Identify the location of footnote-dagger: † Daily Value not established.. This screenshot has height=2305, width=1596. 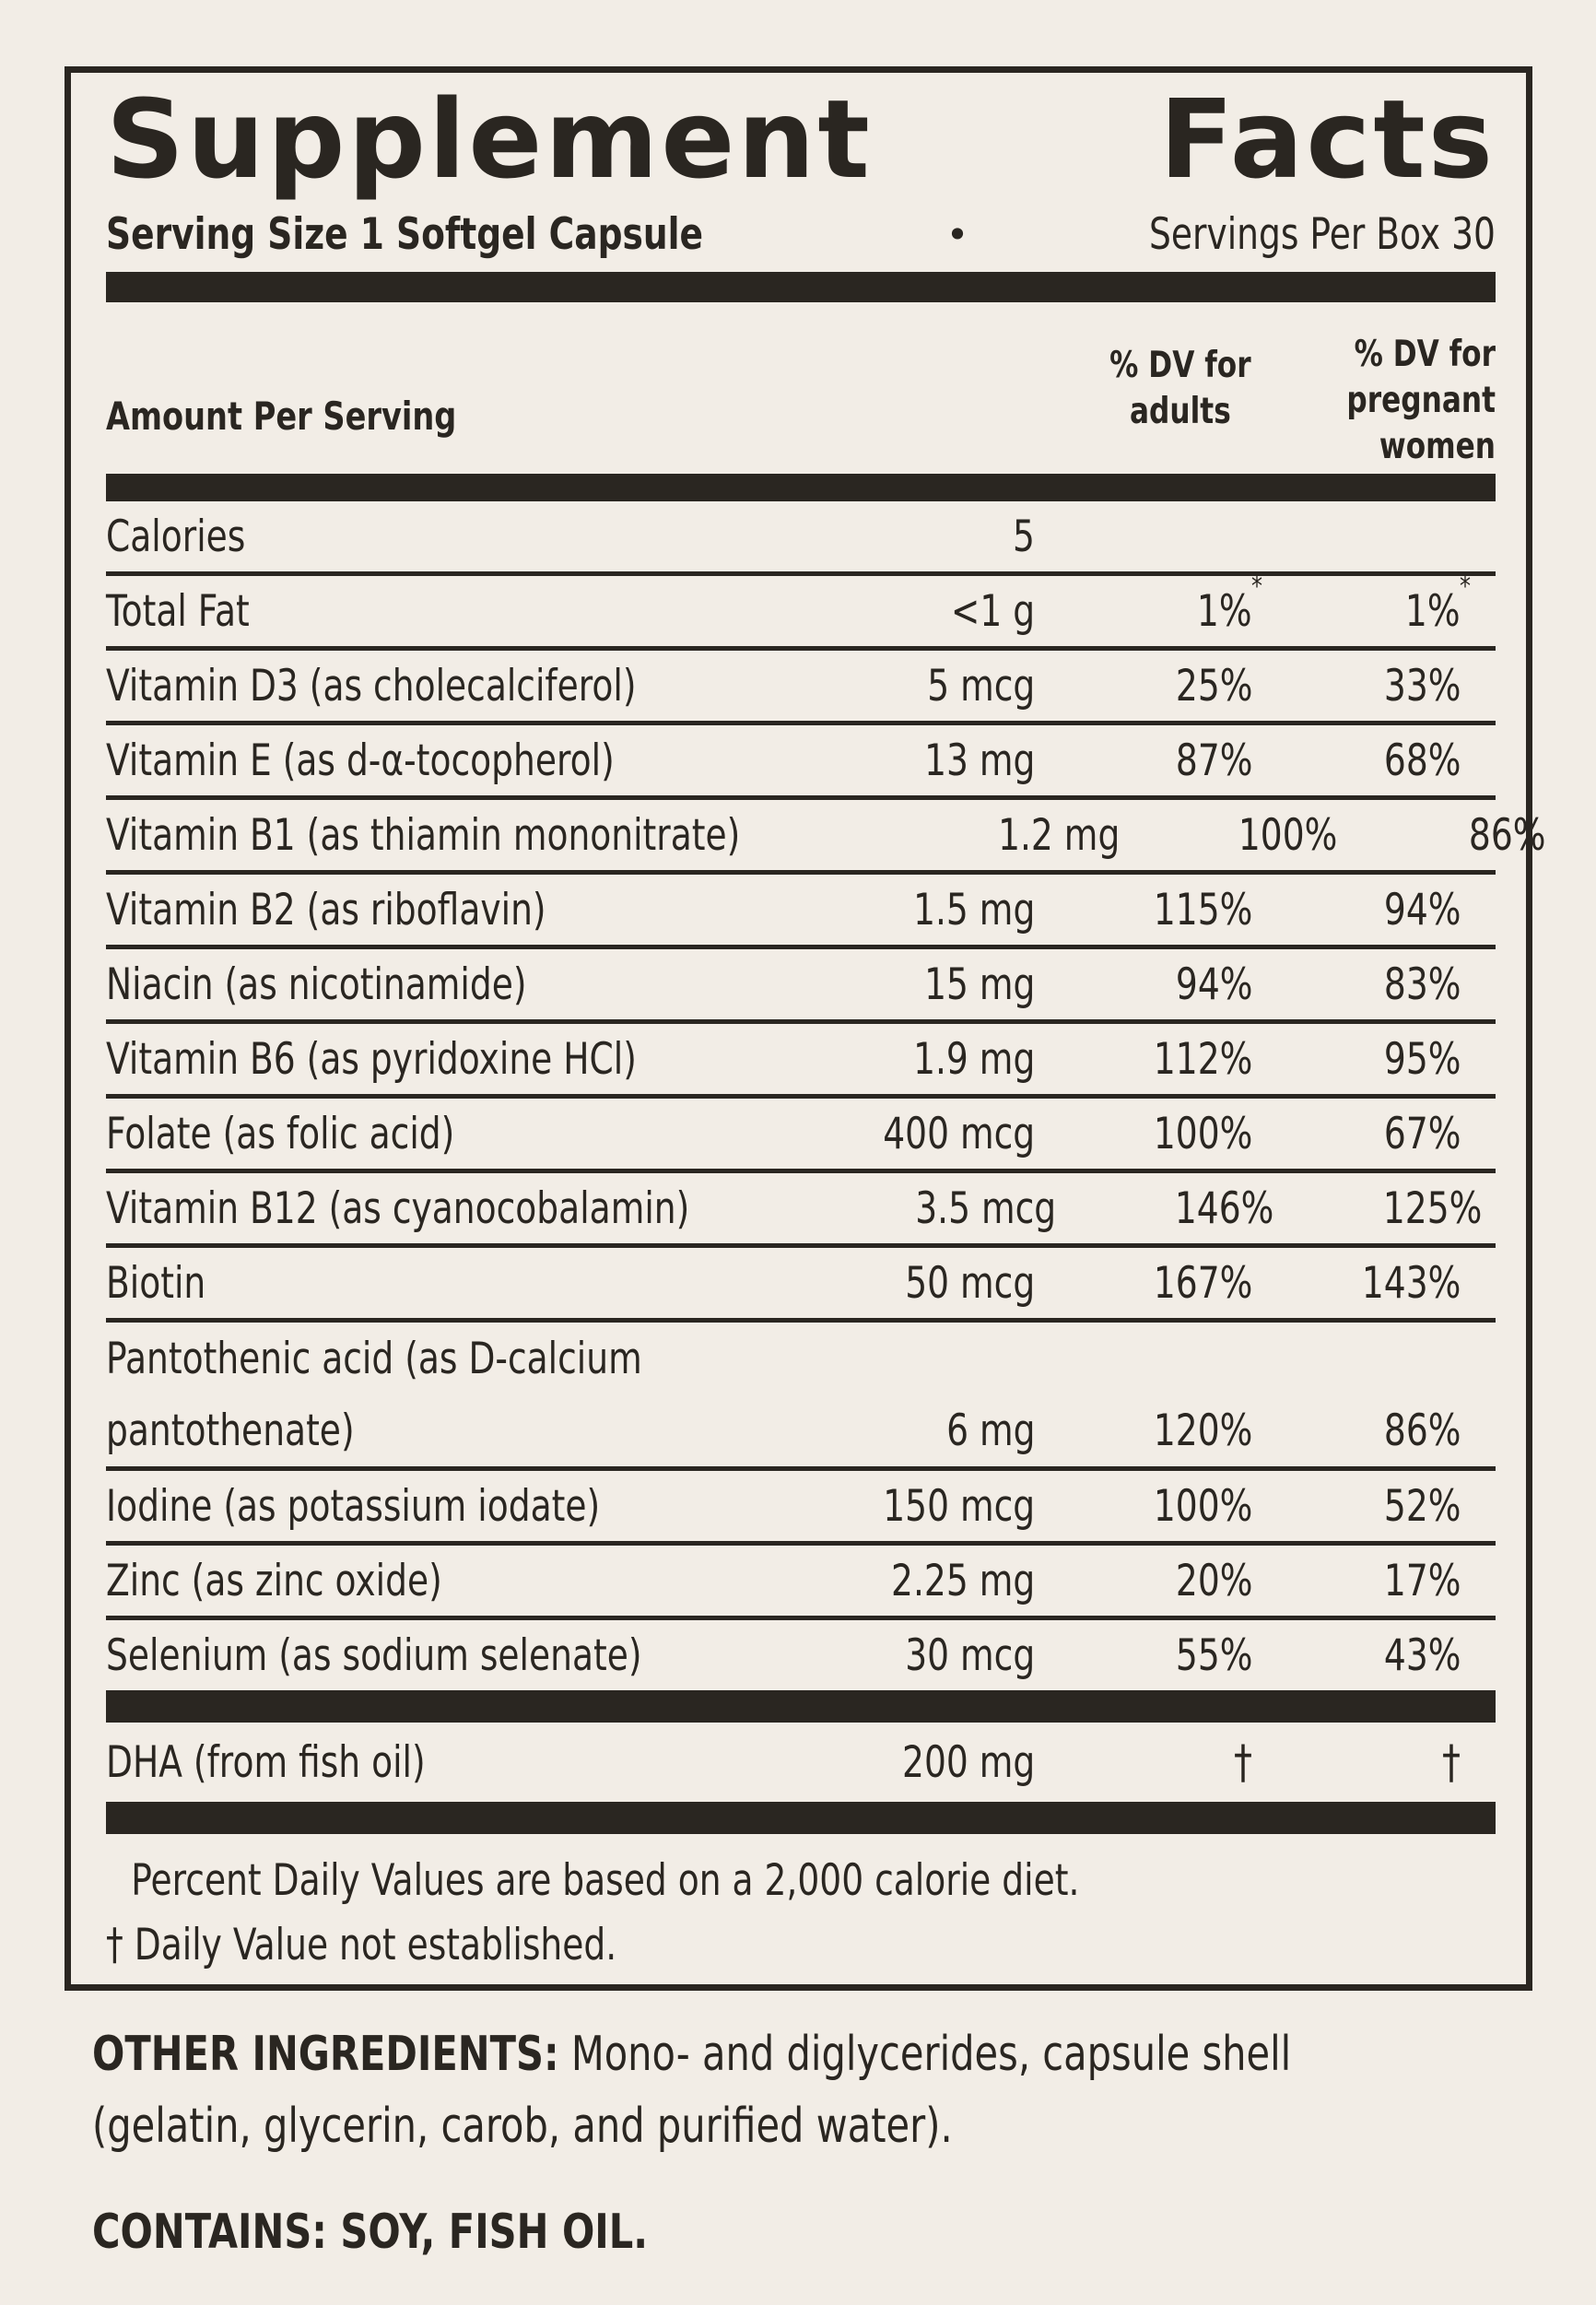
(362, 1945).